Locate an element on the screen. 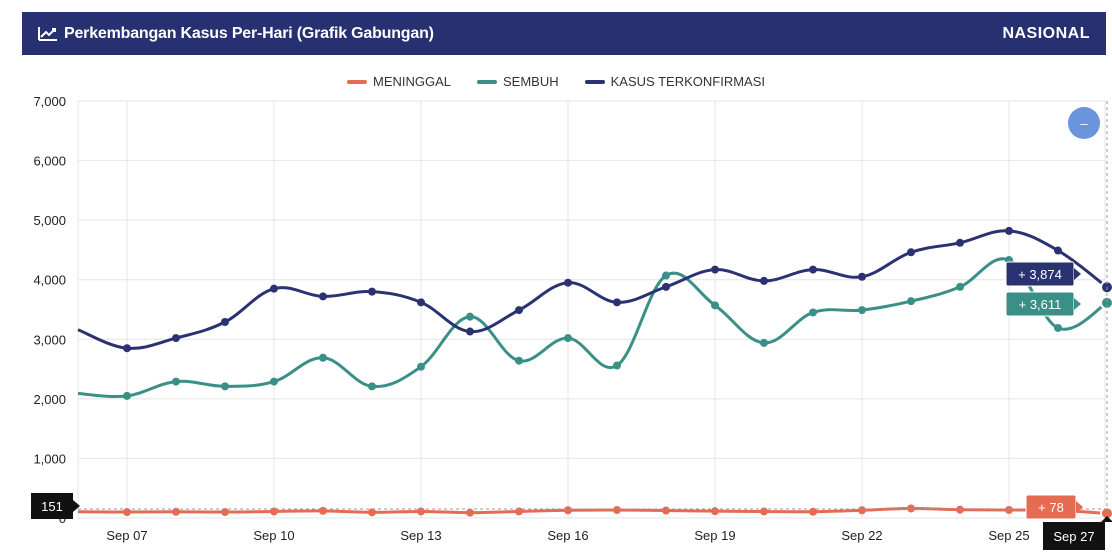 The image size is (1112, 556). y-crosshair-text: 151 is located at coordinates (52, 506).